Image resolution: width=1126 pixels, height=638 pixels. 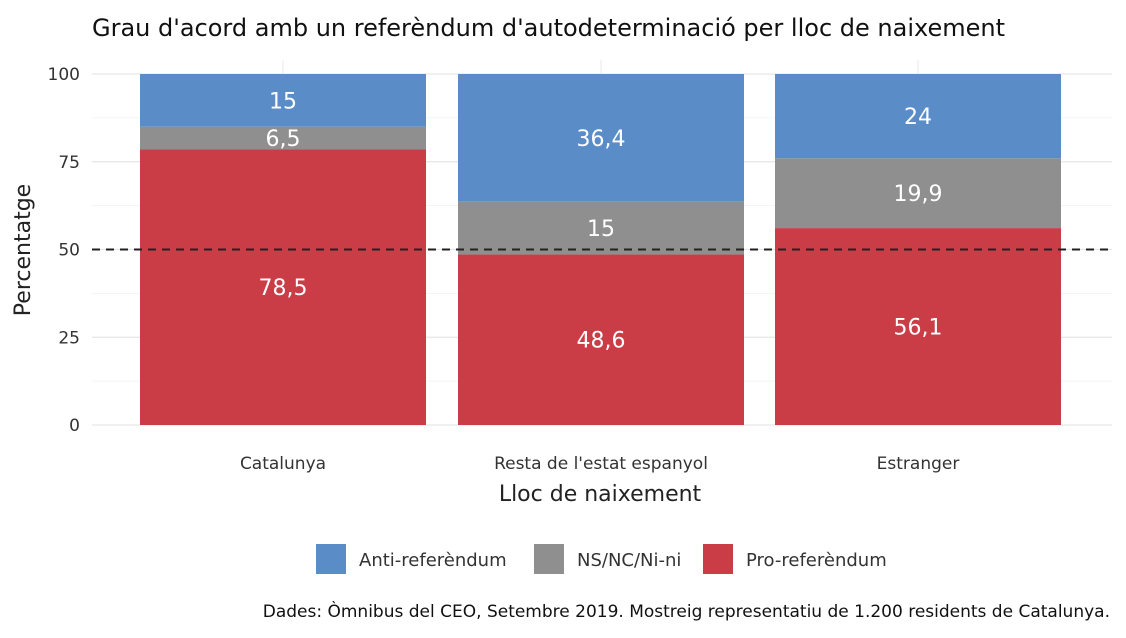 What do you see at coordinates (74, 426) in the screenshot?
I see `y-tick-label: 0` at bounding box center [74, 426].